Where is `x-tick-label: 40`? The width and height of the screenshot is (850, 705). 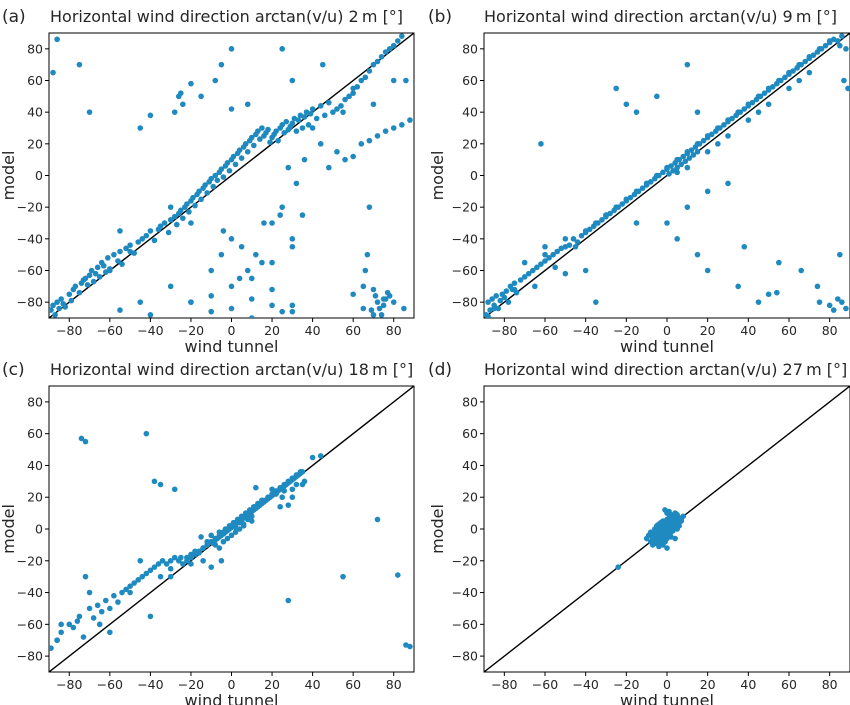
x-tick-label: 40 is located at coordinates (748, 684).